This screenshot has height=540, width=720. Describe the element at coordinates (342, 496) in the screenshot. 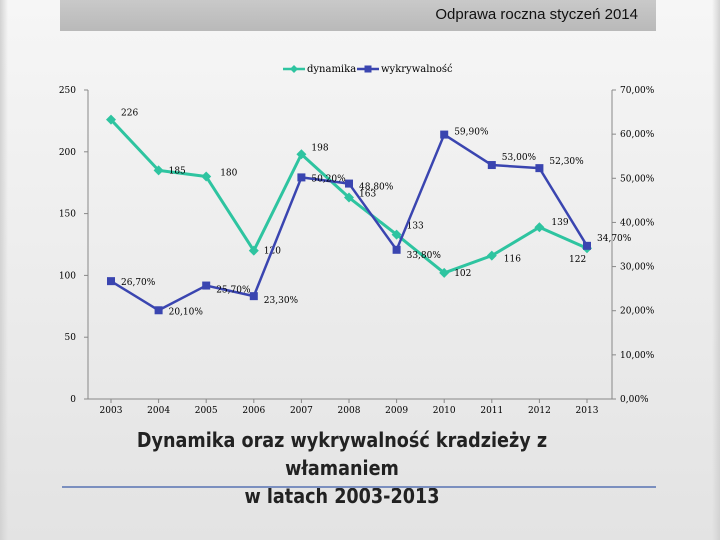

I see `chart-caption-line-2: w latach 2003-2013` at that location.